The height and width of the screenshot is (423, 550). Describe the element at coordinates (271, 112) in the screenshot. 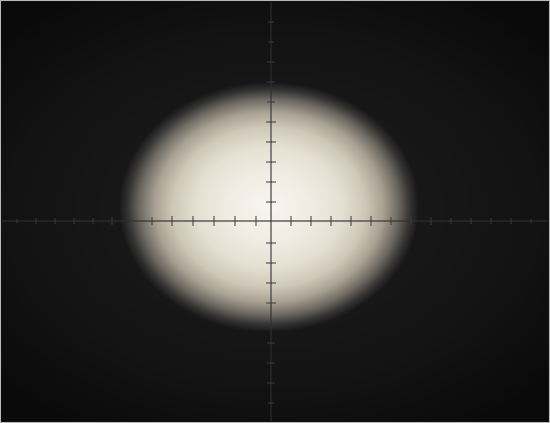

I see `vertical-ticks-top` at that location.